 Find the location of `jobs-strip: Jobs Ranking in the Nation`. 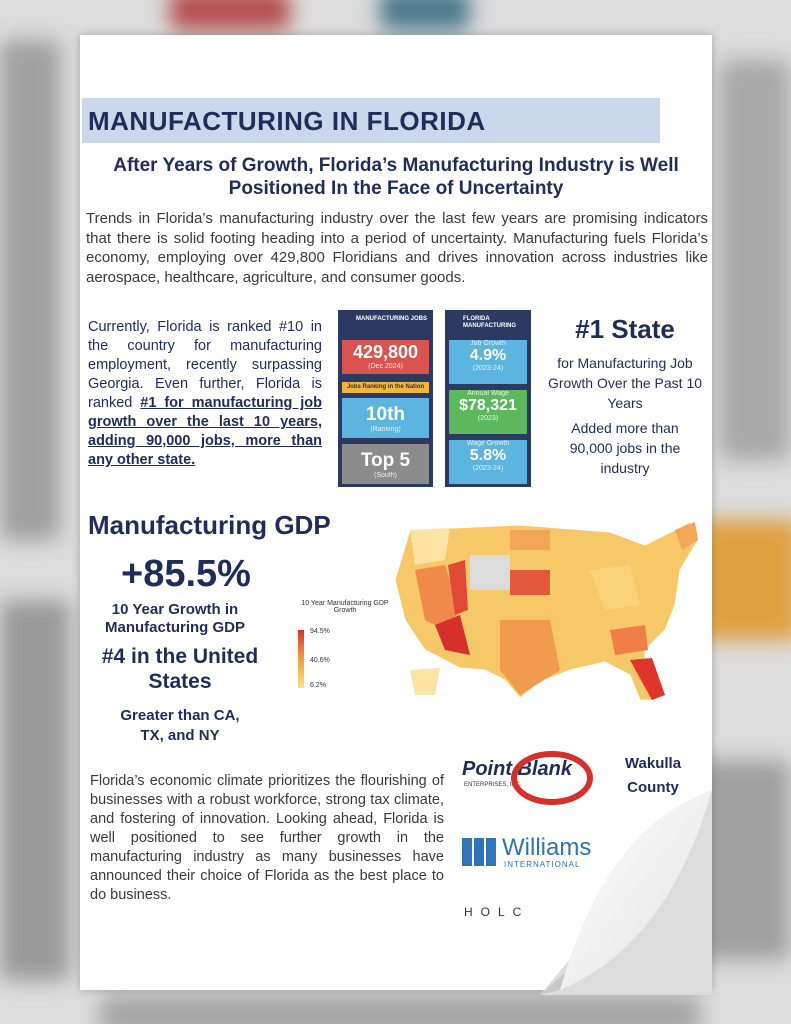

jobs-strip: Jobs Ranking in the Nation is located at coordinates (385, 387).